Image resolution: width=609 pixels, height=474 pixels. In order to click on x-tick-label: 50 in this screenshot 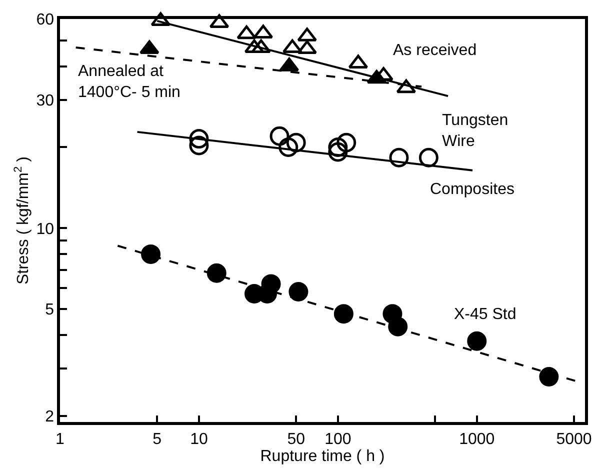, I will do `click(296, 439)`.